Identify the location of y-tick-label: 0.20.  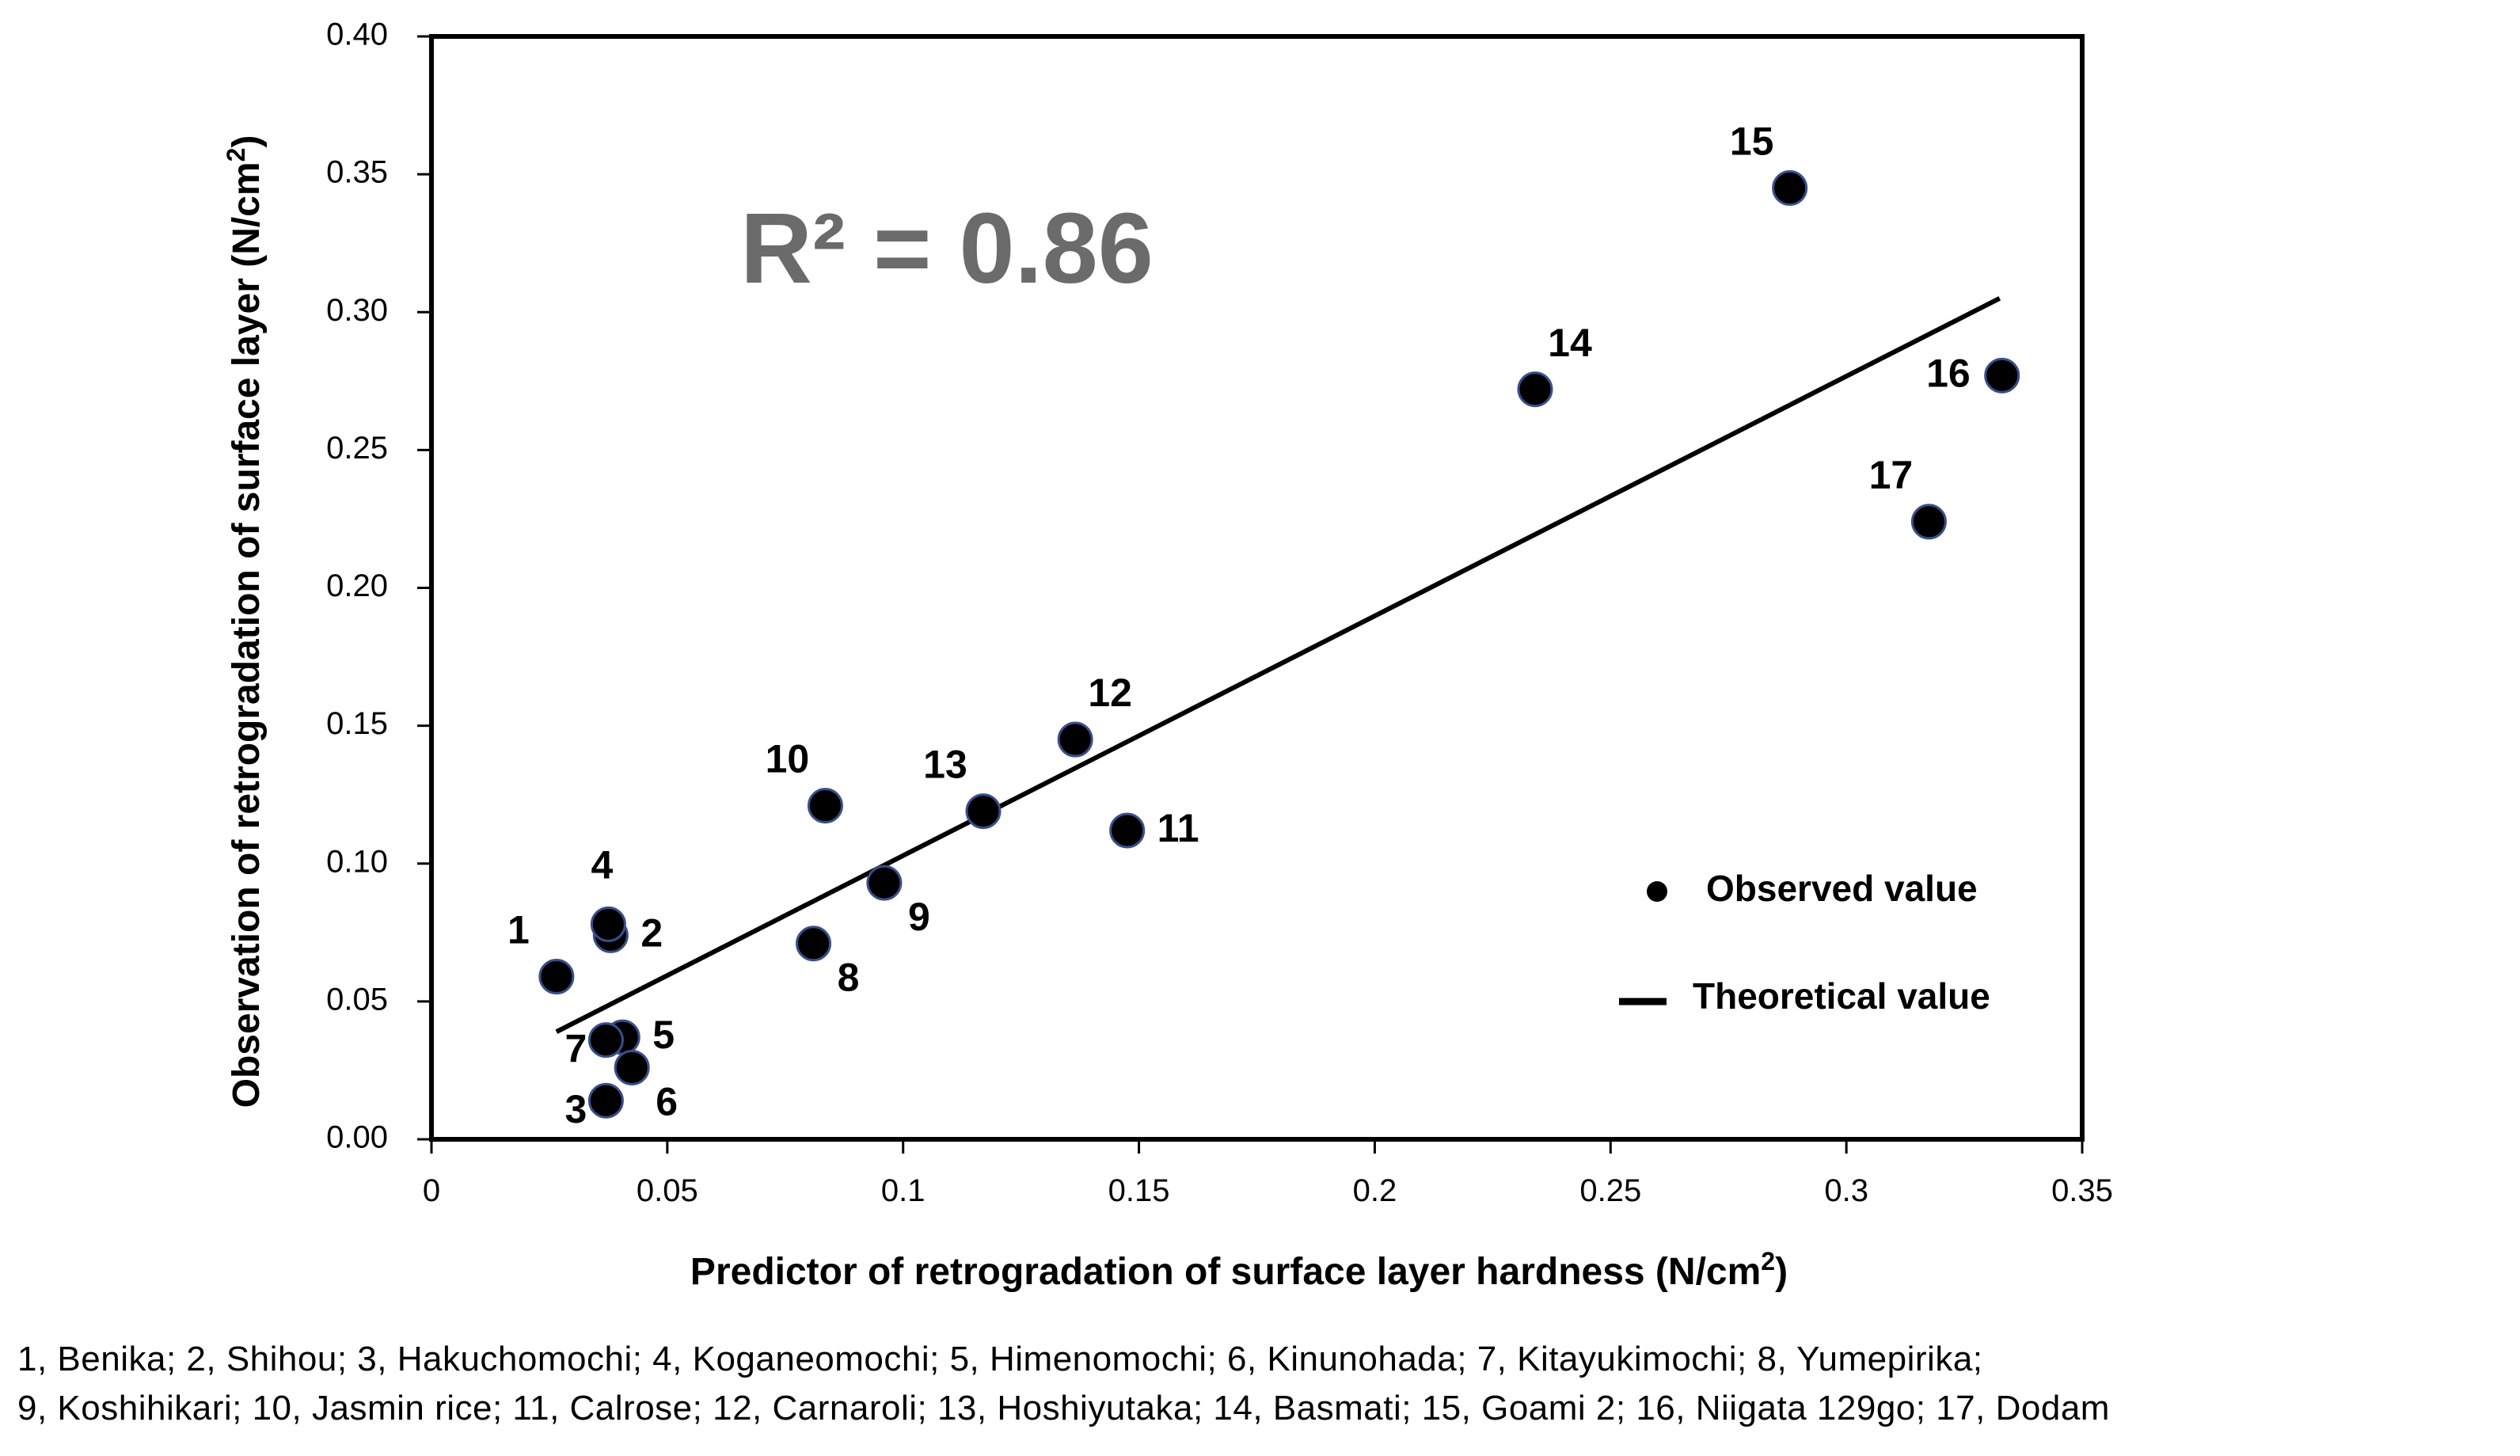
(357, 585).